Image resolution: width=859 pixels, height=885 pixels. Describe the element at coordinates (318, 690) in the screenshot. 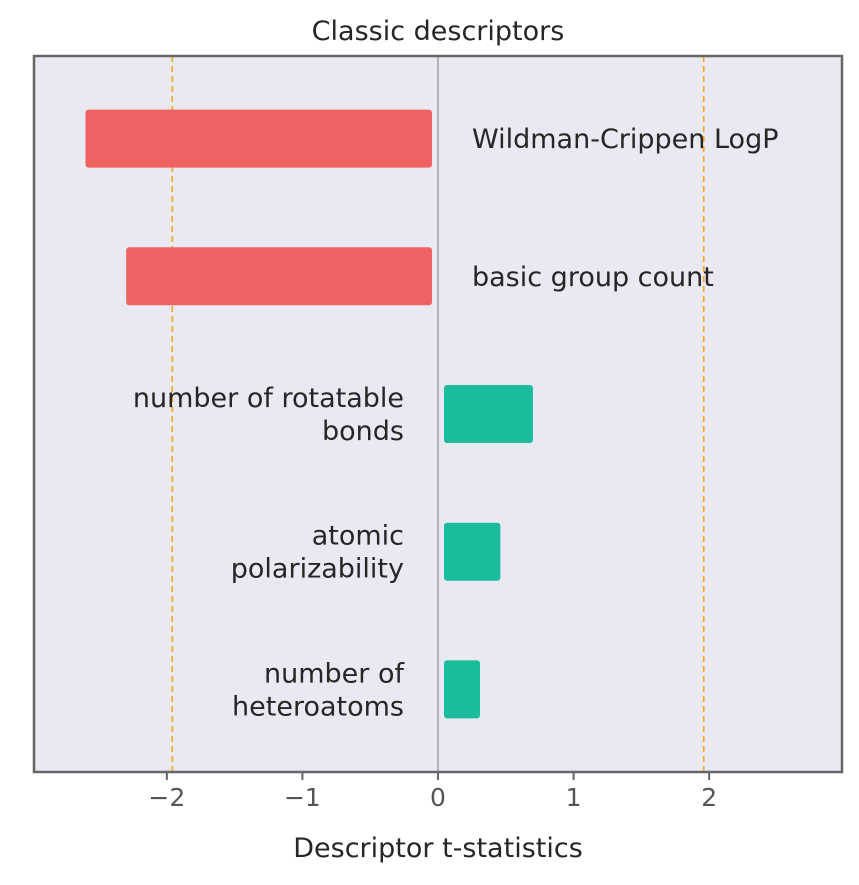

I see `bar-label-5: number of heteroatoms` at that location.